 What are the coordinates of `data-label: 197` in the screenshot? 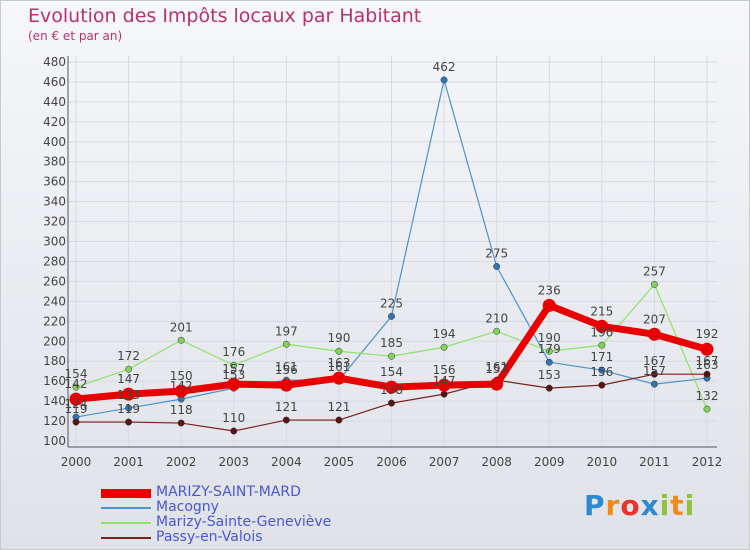 It's located at (286, 331).